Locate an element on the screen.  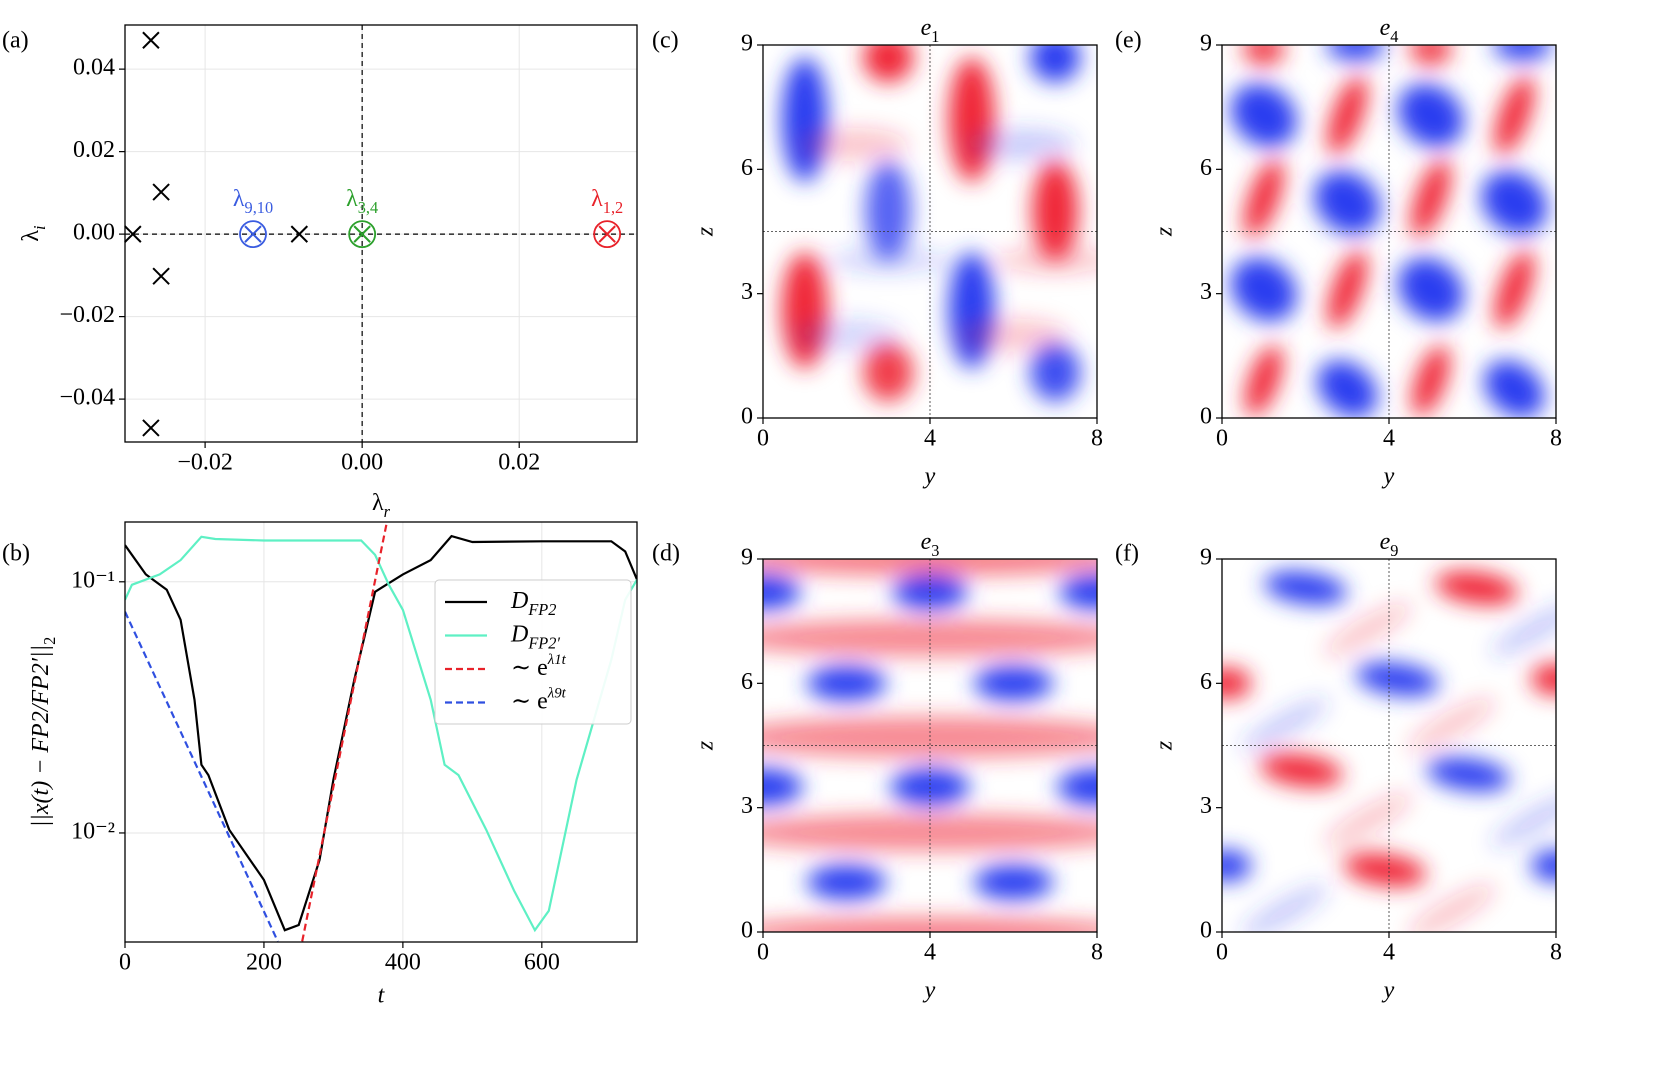
y-axis-label-part: ||x(t) − FP2/FP2′|| is located at coordinates (41, 736).